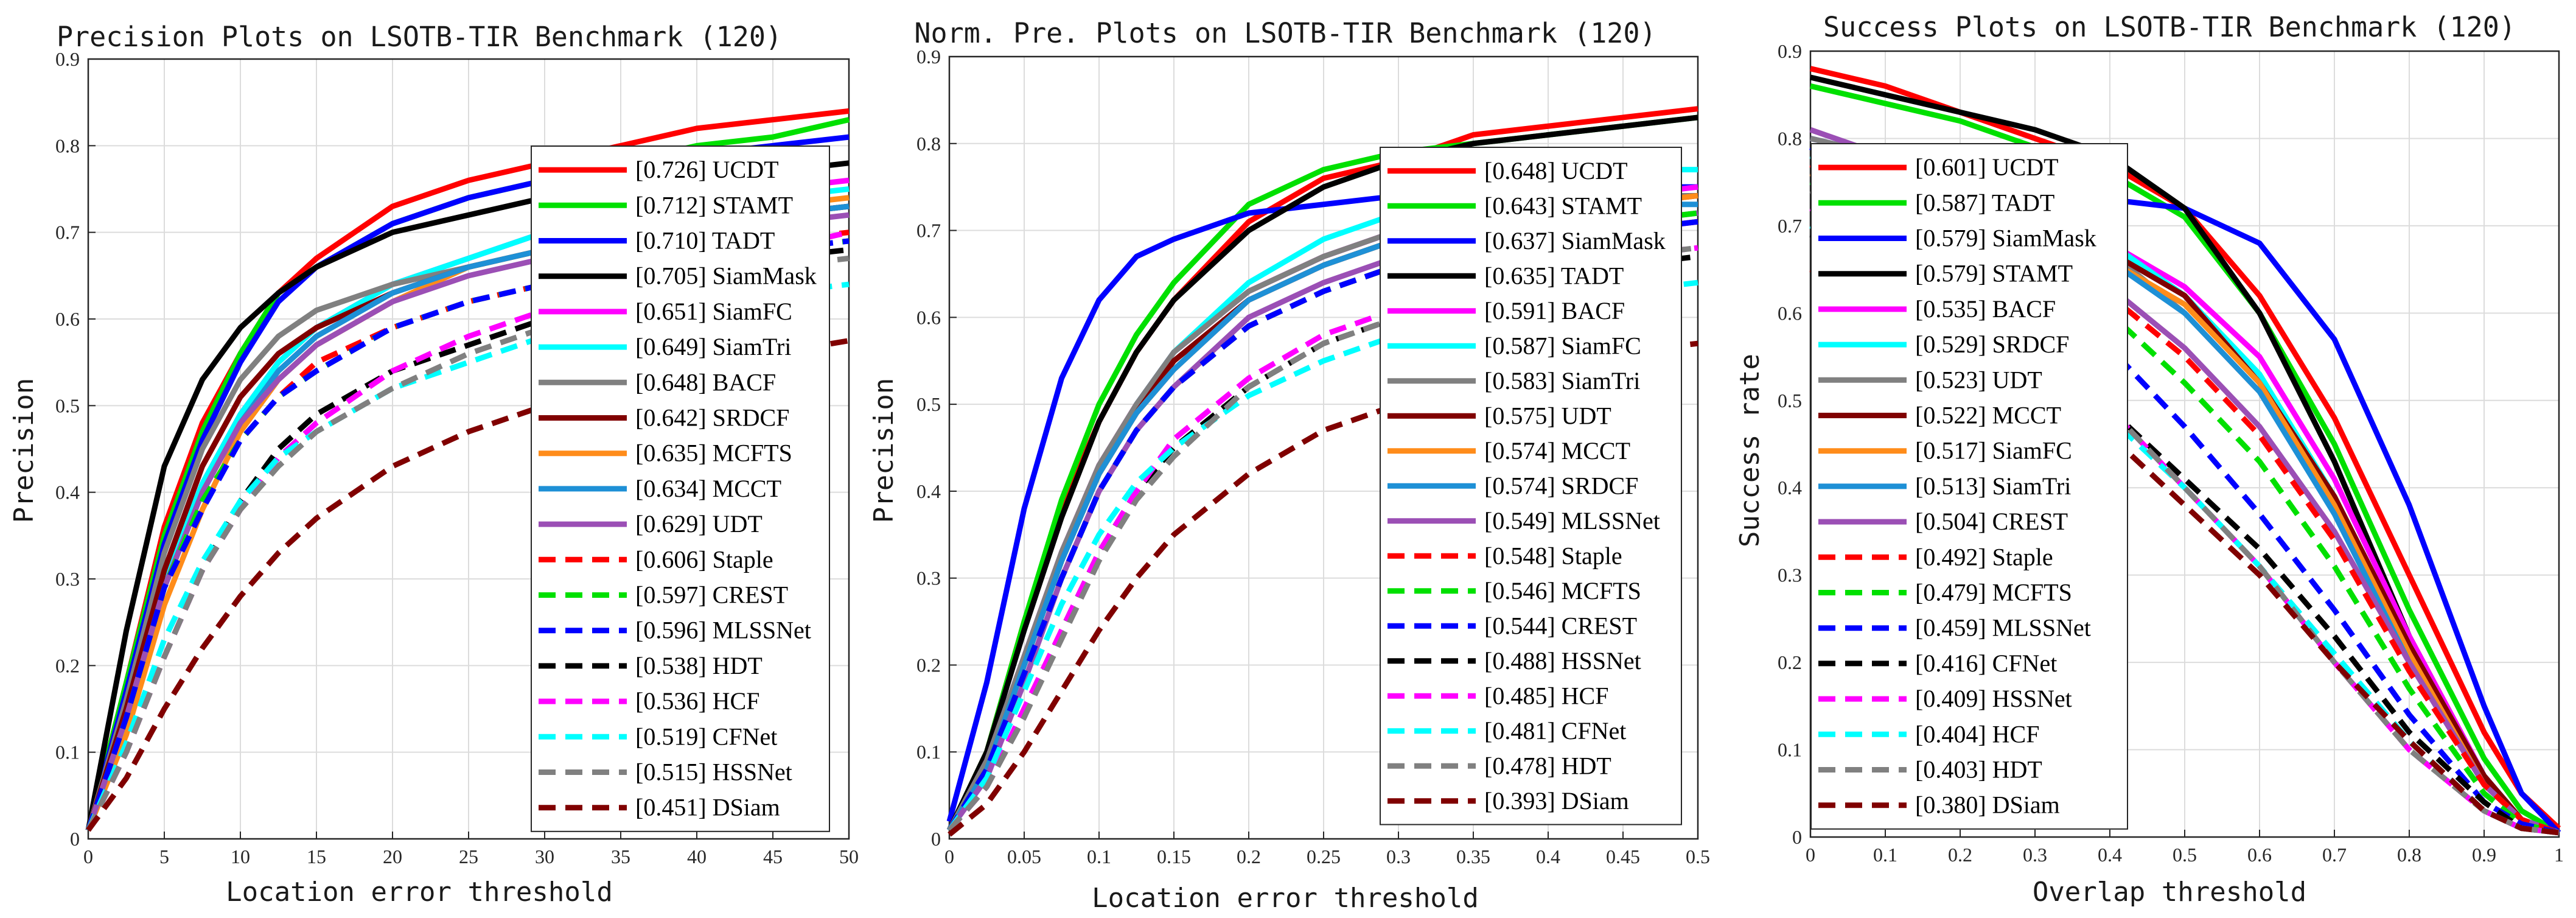 This screenshot has height=918, width=2576. Describe the element at coordinates (713, 773) in the screenshot. I see `legend-entry-hssnet: [0.515] HSSNet` at that location.